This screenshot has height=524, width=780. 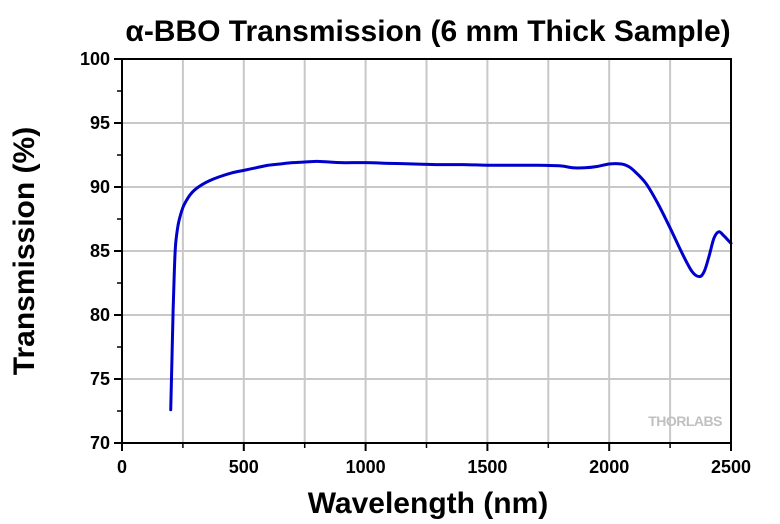 What do you see at coordinates (437, 31) in the screenshot?
I see `chart-title-main: -BBO Transmission (6 mm Thick Sample)` at bounding box center [437, 31].